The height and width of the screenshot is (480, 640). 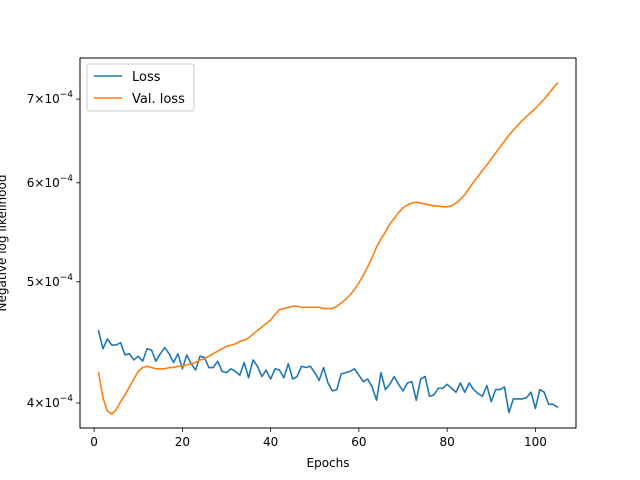 I want to click on y-tick-label: 5×10⁻⁴, so click(x=50, y=281).